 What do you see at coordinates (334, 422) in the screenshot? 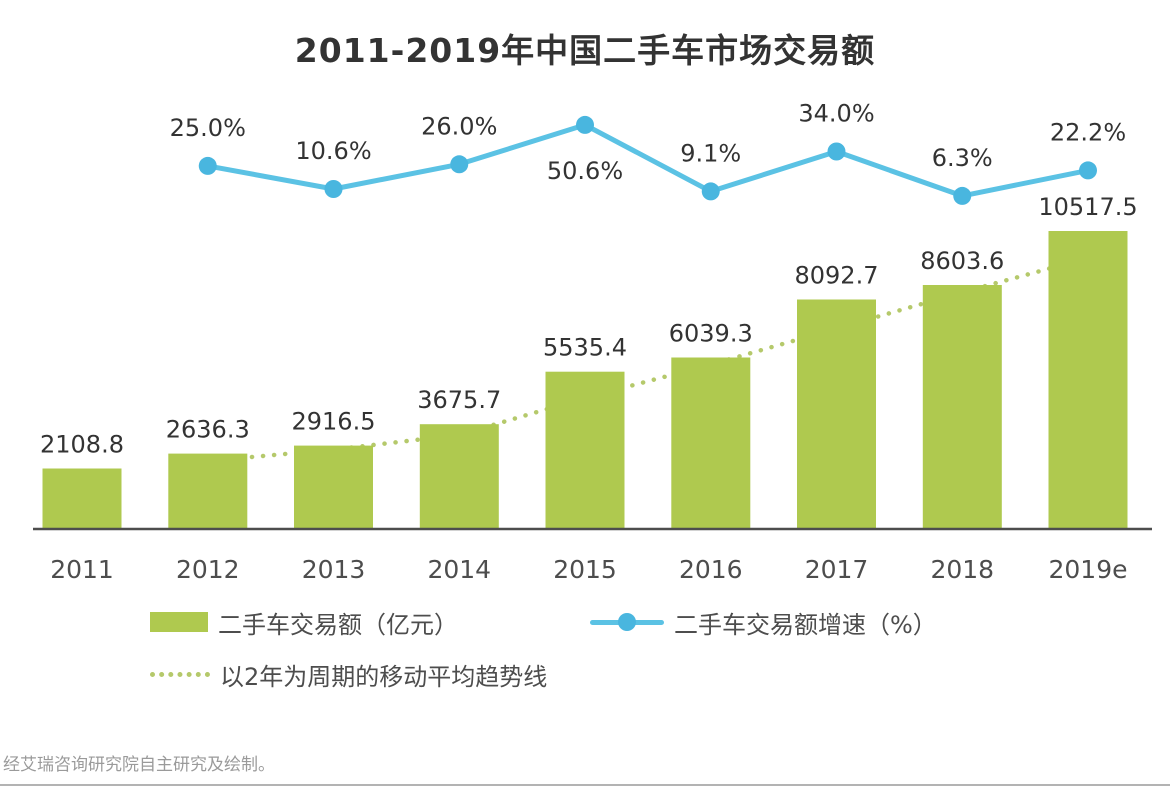
I see `bar-value-label: 2916.5` at bounding box center [334, 422].